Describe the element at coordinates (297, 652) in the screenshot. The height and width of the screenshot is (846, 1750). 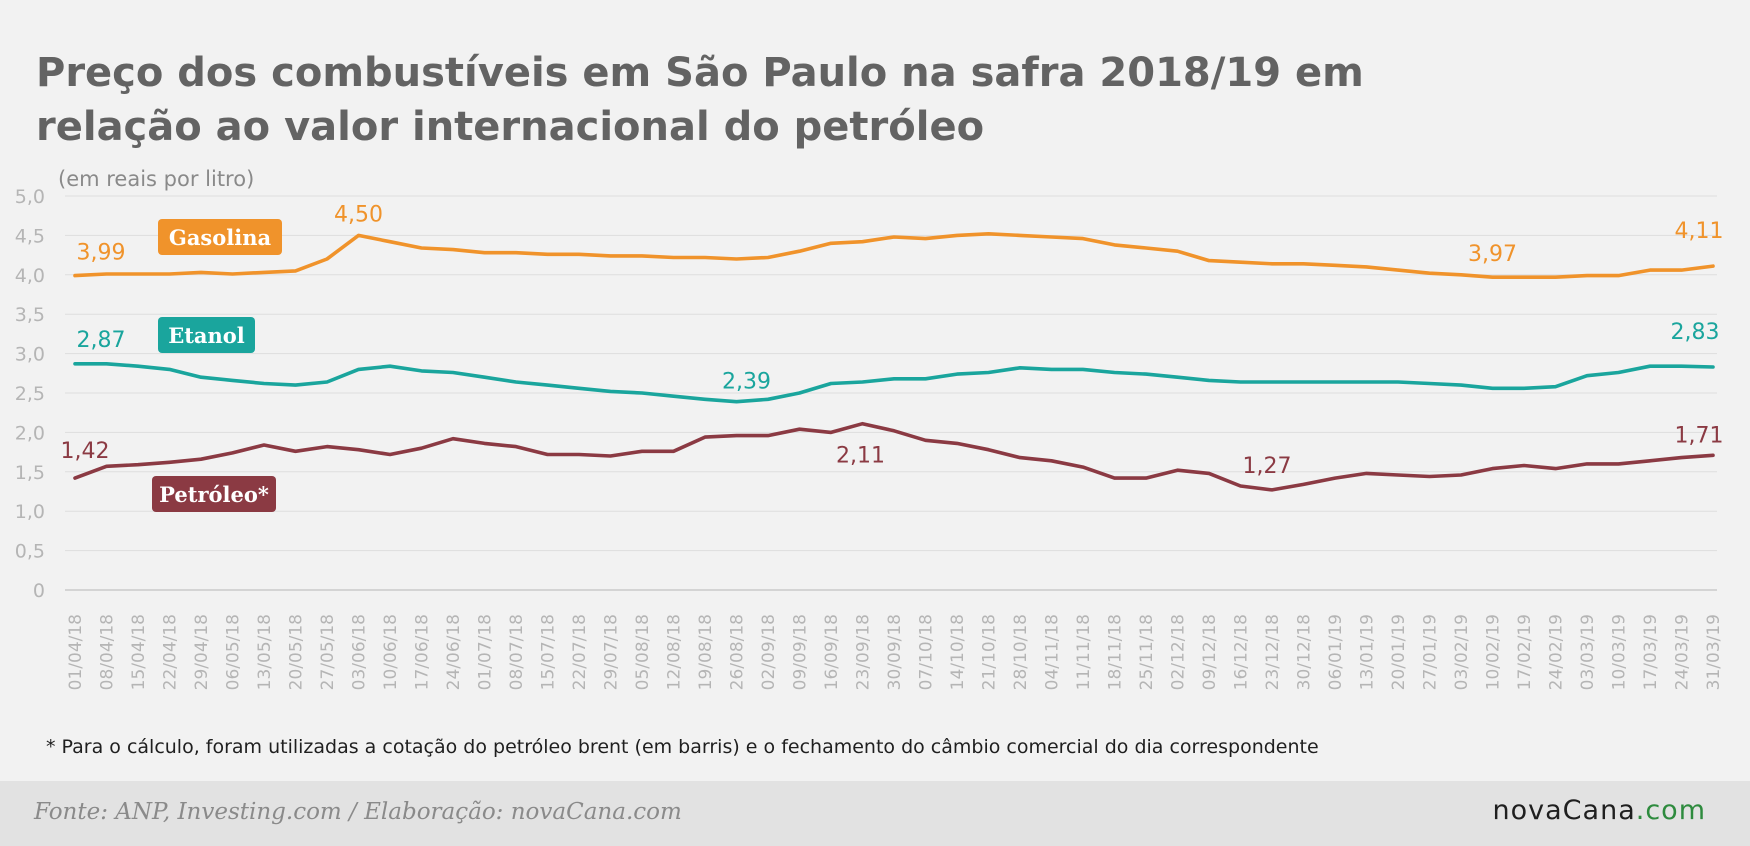
I see `x-tick-label: 20/05/18` at that location.